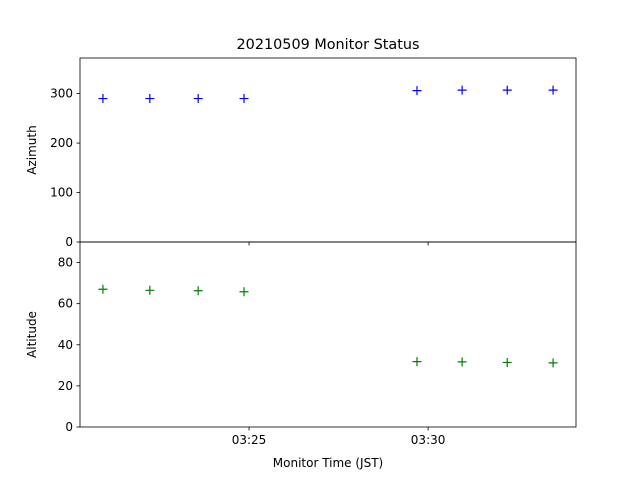 Image resolution: width=640 pixels, height=484 pixels. Describe the element at coordinates (249, 440) in the screenshot. I see `x-tick-label: 03:25` at that location.